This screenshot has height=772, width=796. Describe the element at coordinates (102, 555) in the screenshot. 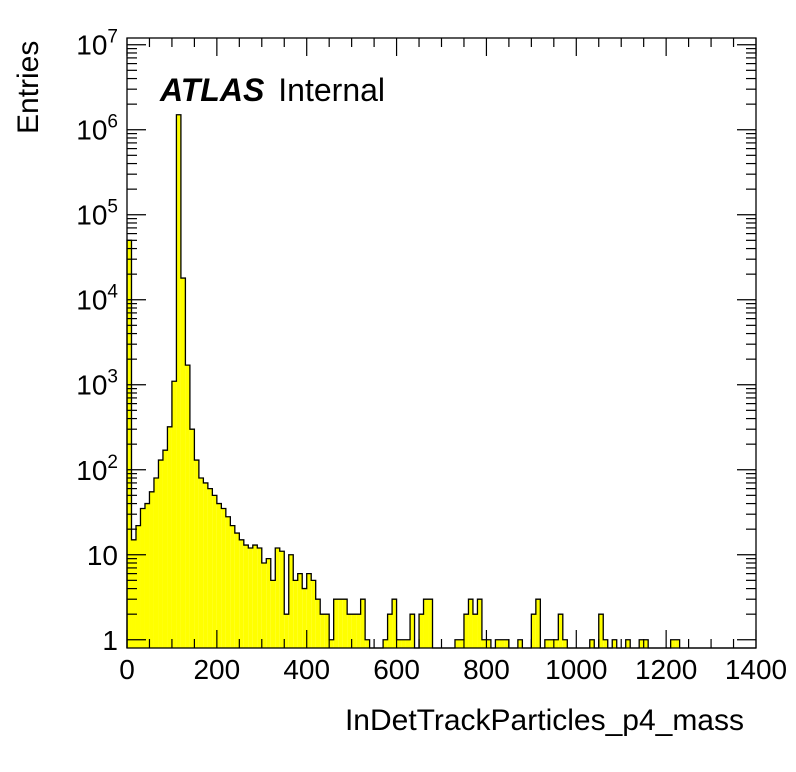

I see `y-tick-label: 10` at that location.